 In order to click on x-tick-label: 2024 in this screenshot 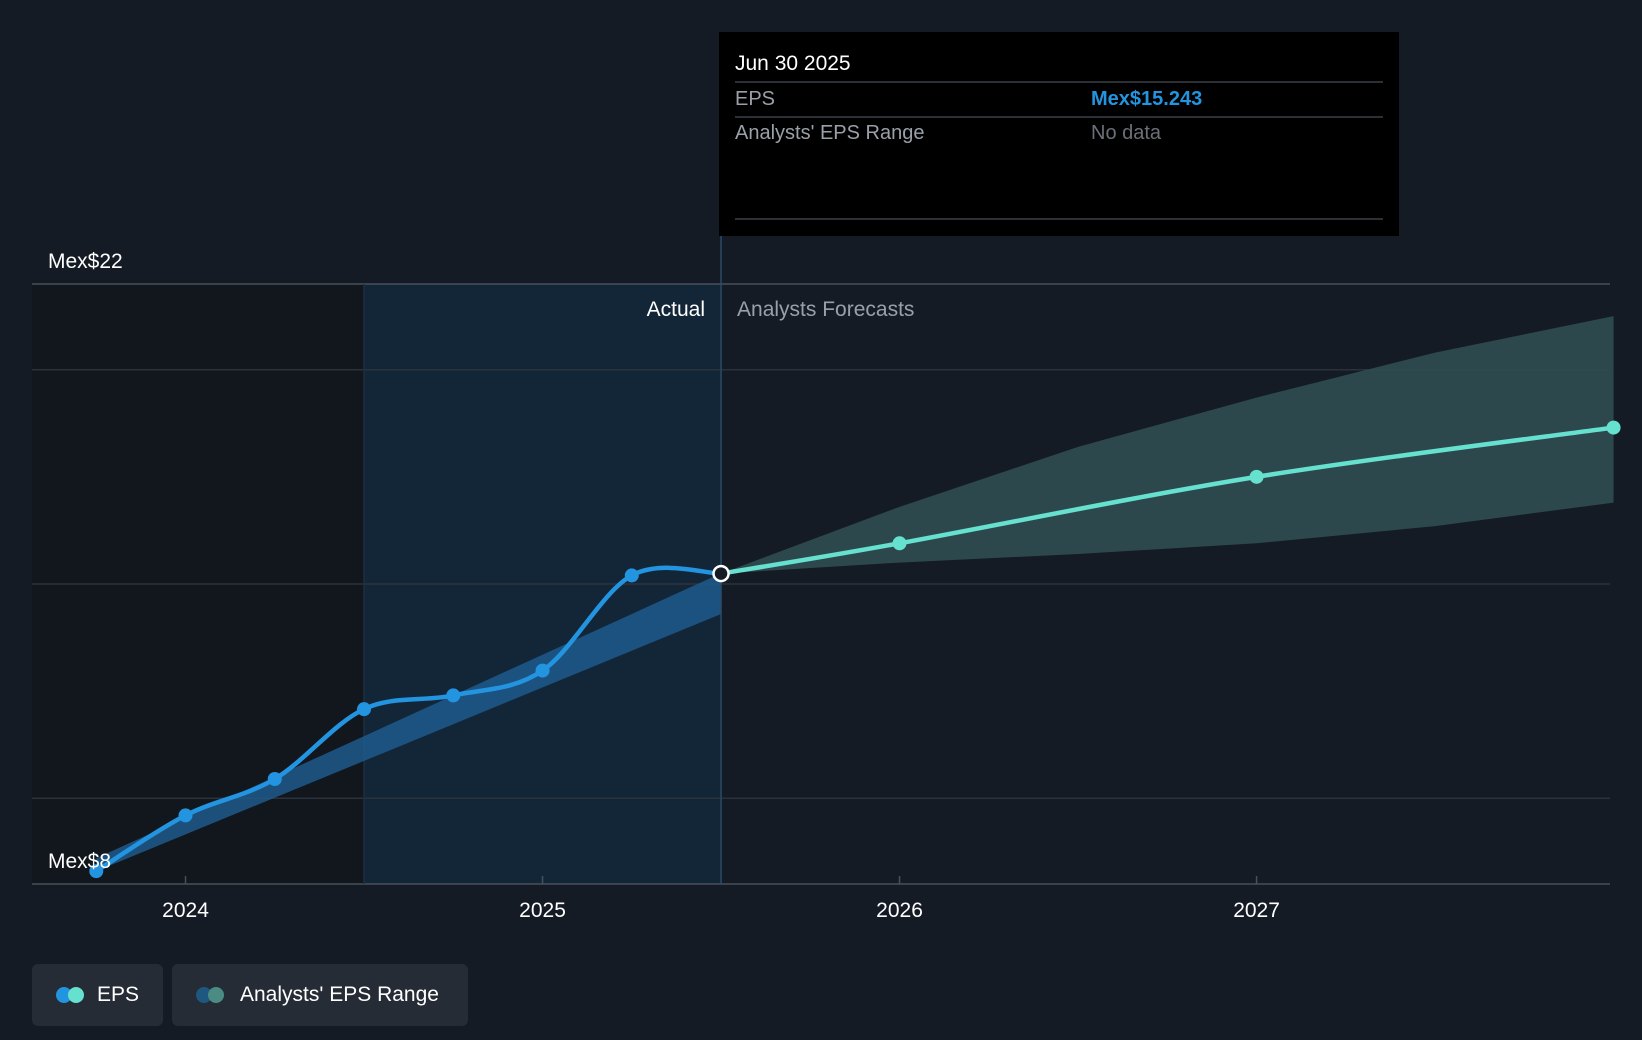, I will do `click(185, 910)`.